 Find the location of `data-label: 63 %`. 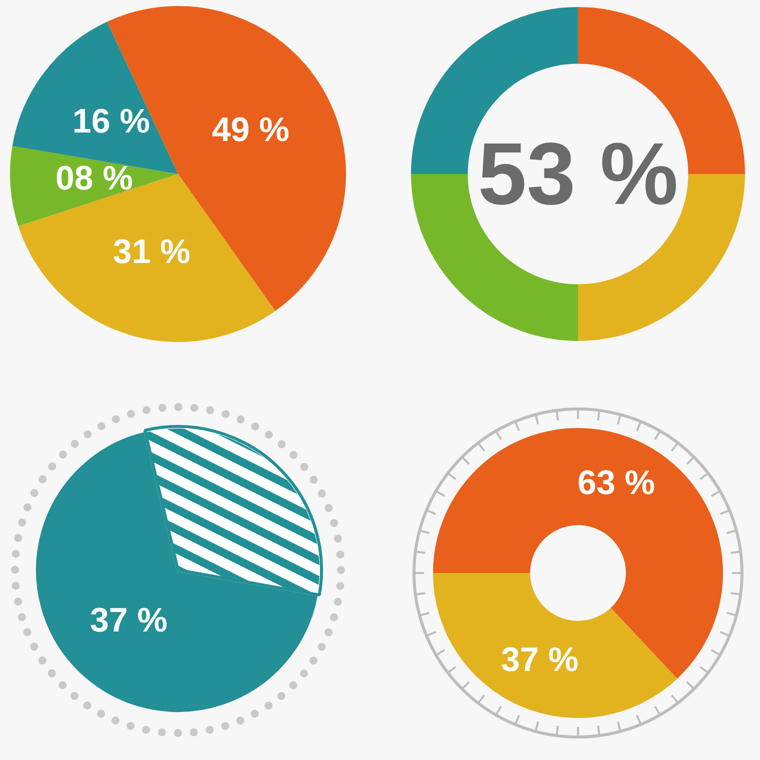

data-label: 63 % is located at coordinates (617, 483).